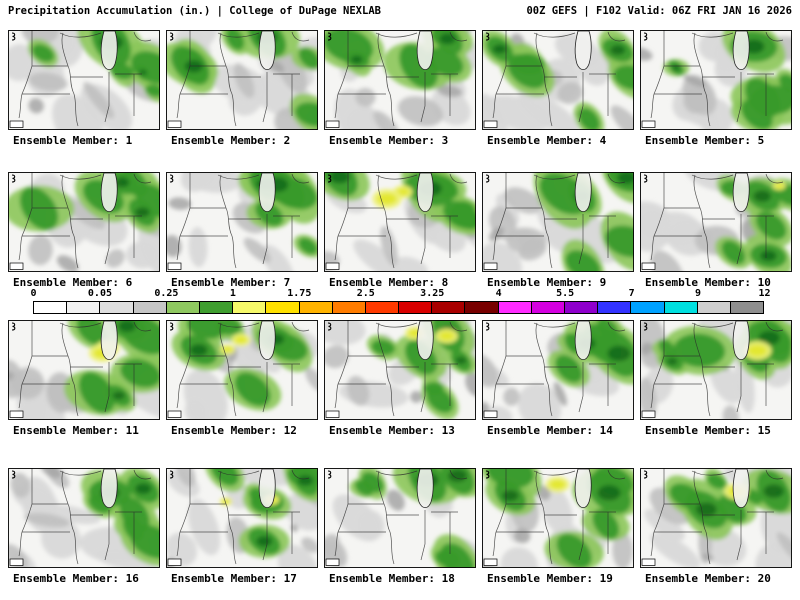 Image resolution: width=800 pixels, height=600 pixels. I want to click on ensemble-panel: Ensemble Member: 12, so click(242, 380).